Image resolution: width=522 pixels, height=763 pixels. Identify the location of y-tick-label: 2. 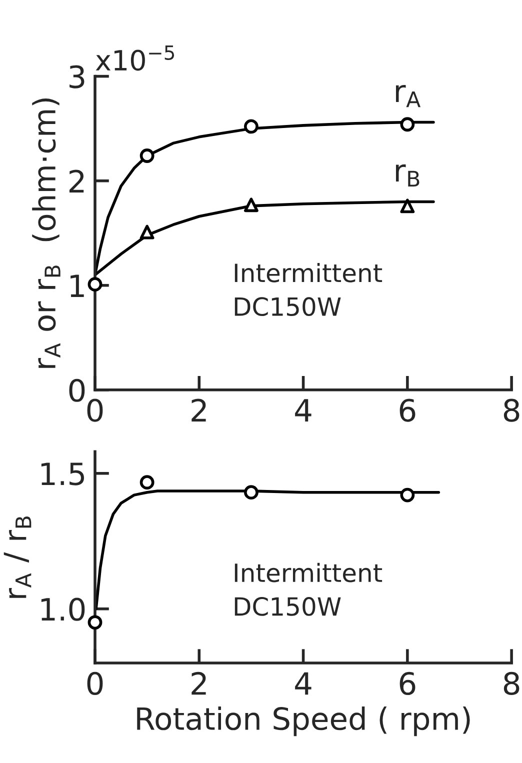
(76, 181).